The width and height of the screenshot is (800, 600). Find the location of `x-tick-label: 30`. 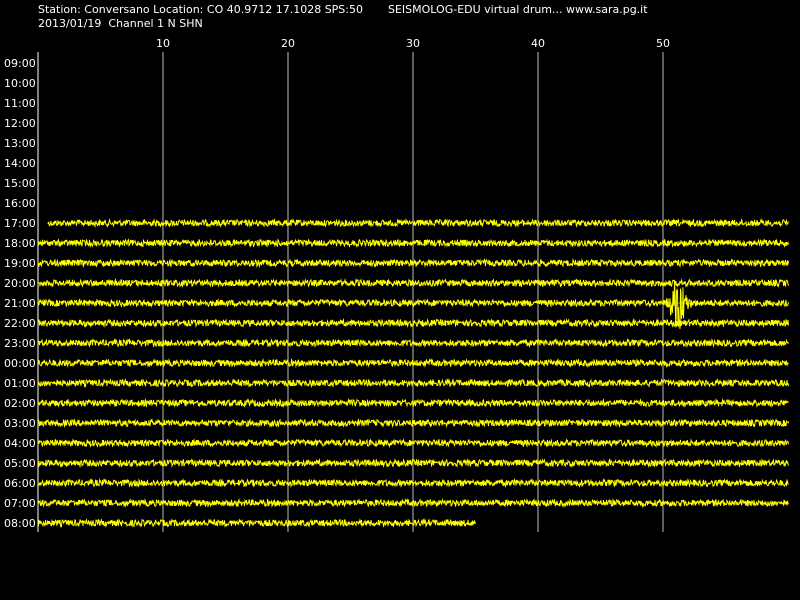

x-tick-label: 30 is located at coordinates (413, 43).